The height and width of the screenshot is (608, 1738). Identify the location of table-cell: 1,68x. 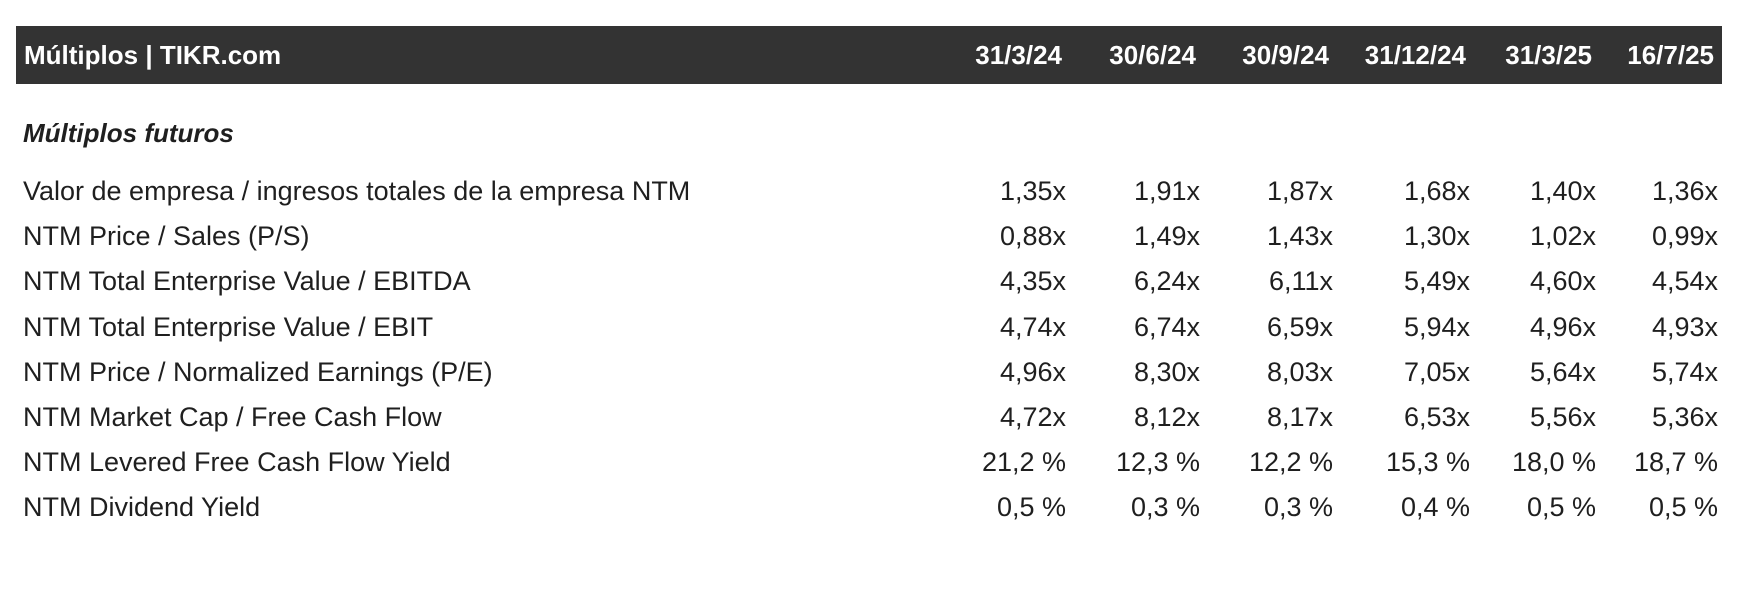
(1436, 191).